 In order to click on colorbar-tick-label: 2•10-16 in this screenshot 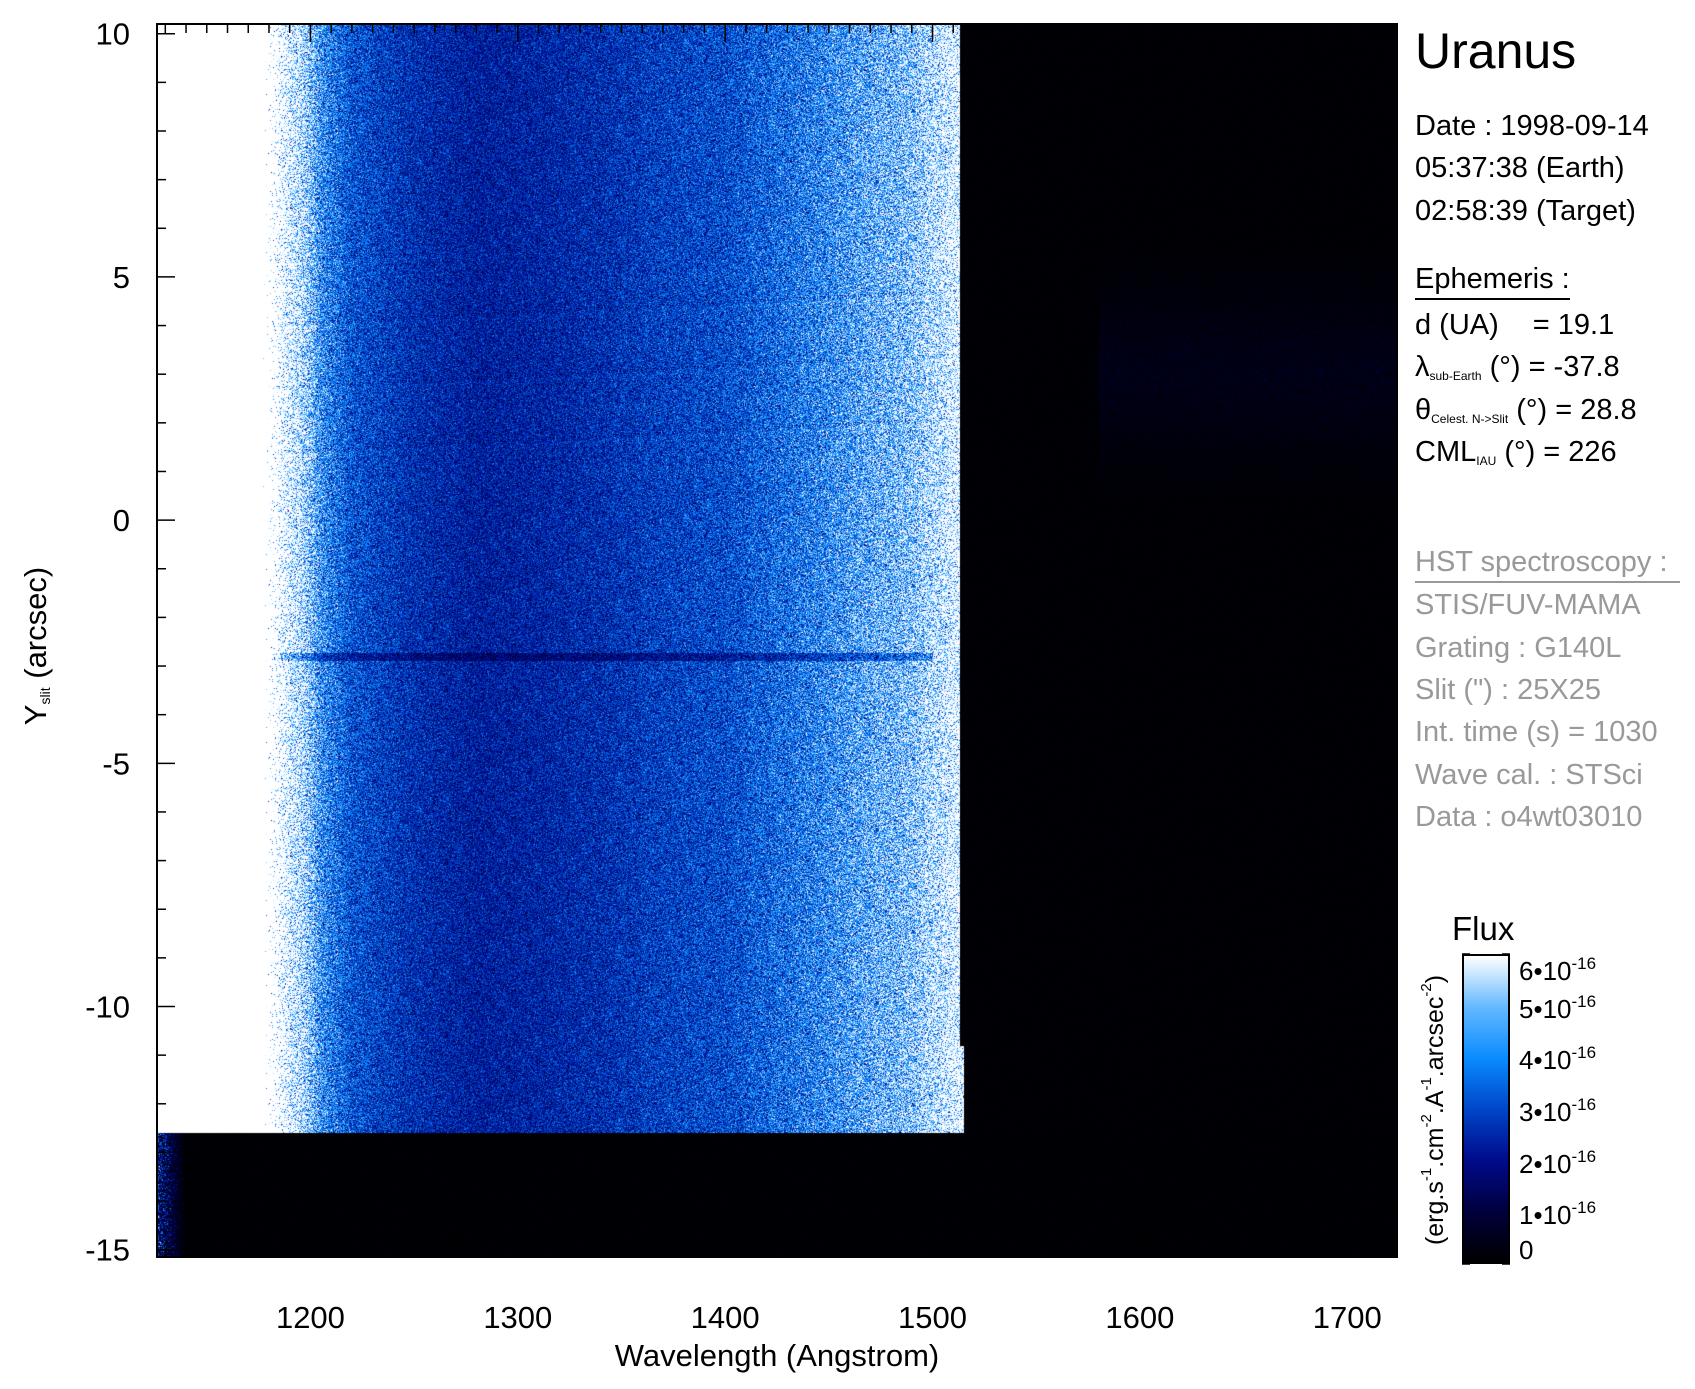, I will do `click(1557, 1162)`.